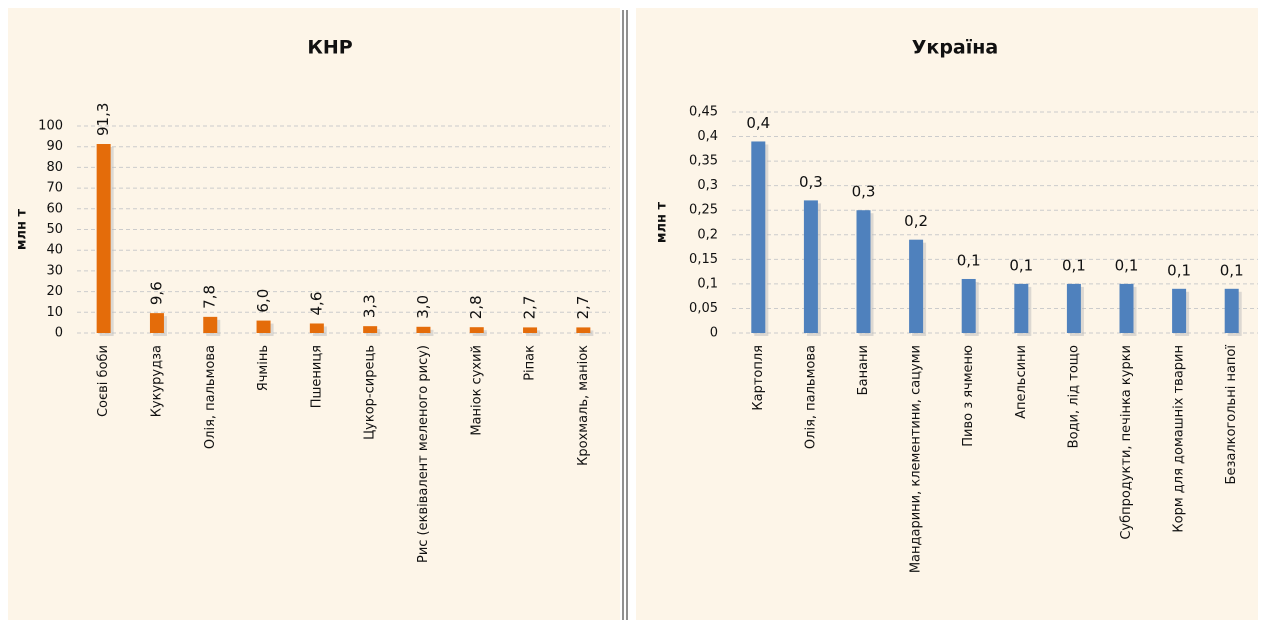  Describe the element at coordinates (316, 304) in the screenshot. I see `data-label: 4,6` at that location.